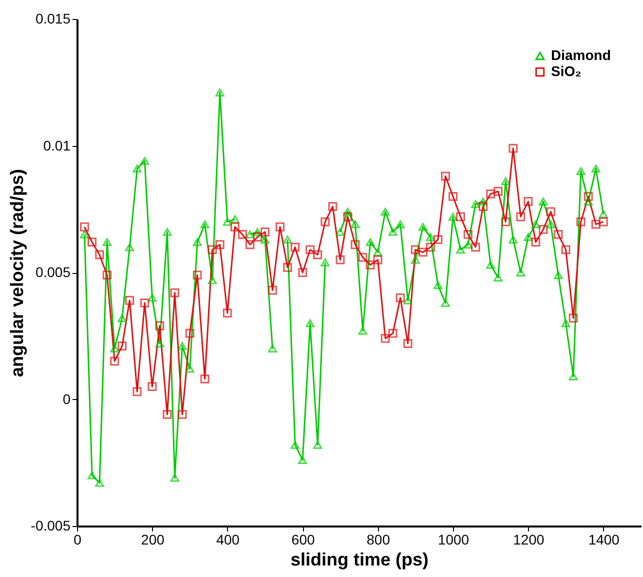 The width and height of the screenshot is (643, 577). Describe the element at coordinates (16, 273) in the screenshot. I see `y-axis-title: angular velocity (rad/ps)` at that location.